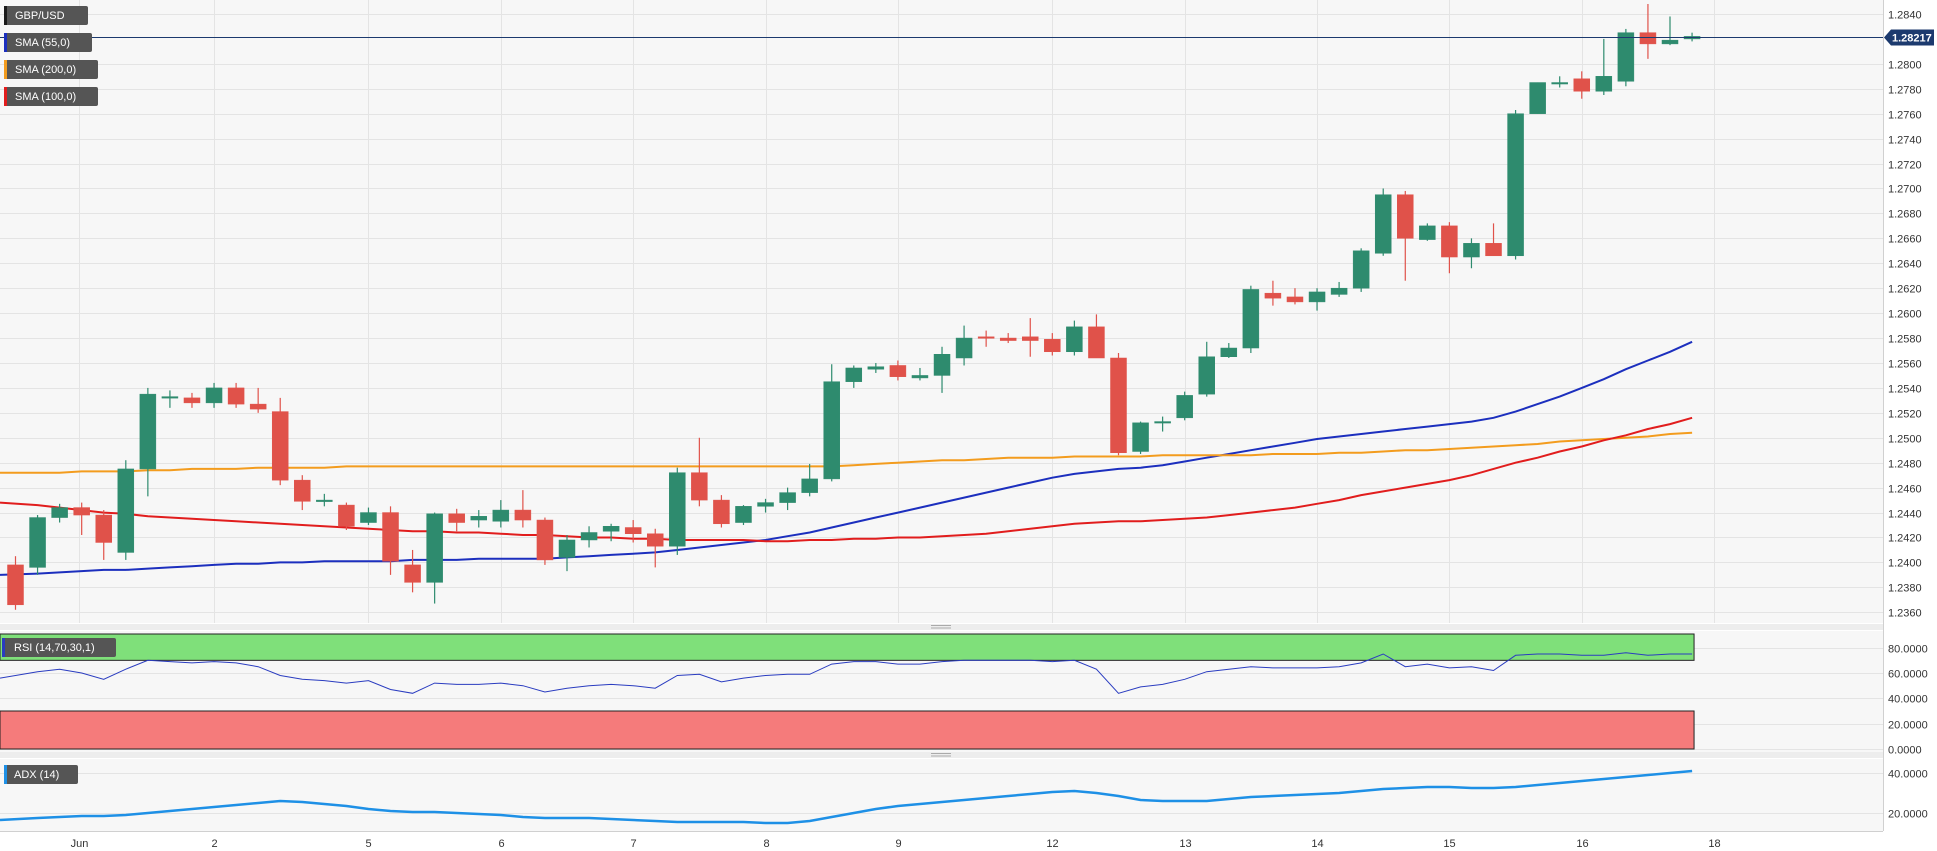  Describe the element at coordinates (54, 648) in the screenshot. I see `rsi-label: RSI (14,70,30,1)` at that location.